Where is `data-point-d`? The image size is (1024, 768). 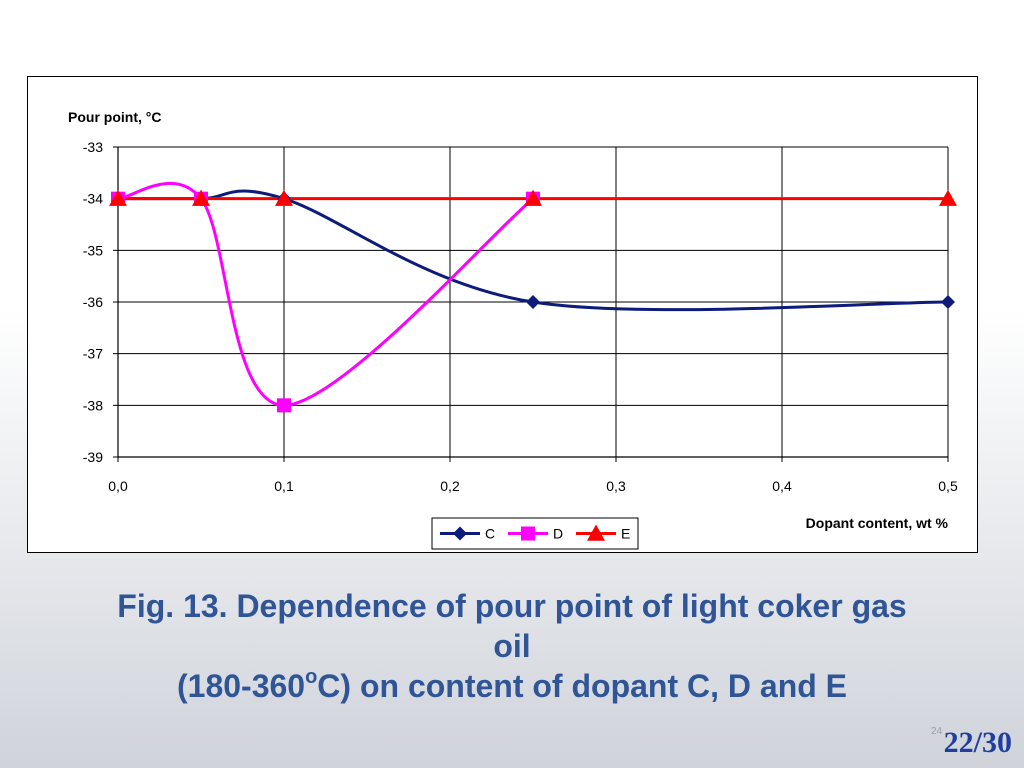
data-point-d is located at coordinates (284, 405).